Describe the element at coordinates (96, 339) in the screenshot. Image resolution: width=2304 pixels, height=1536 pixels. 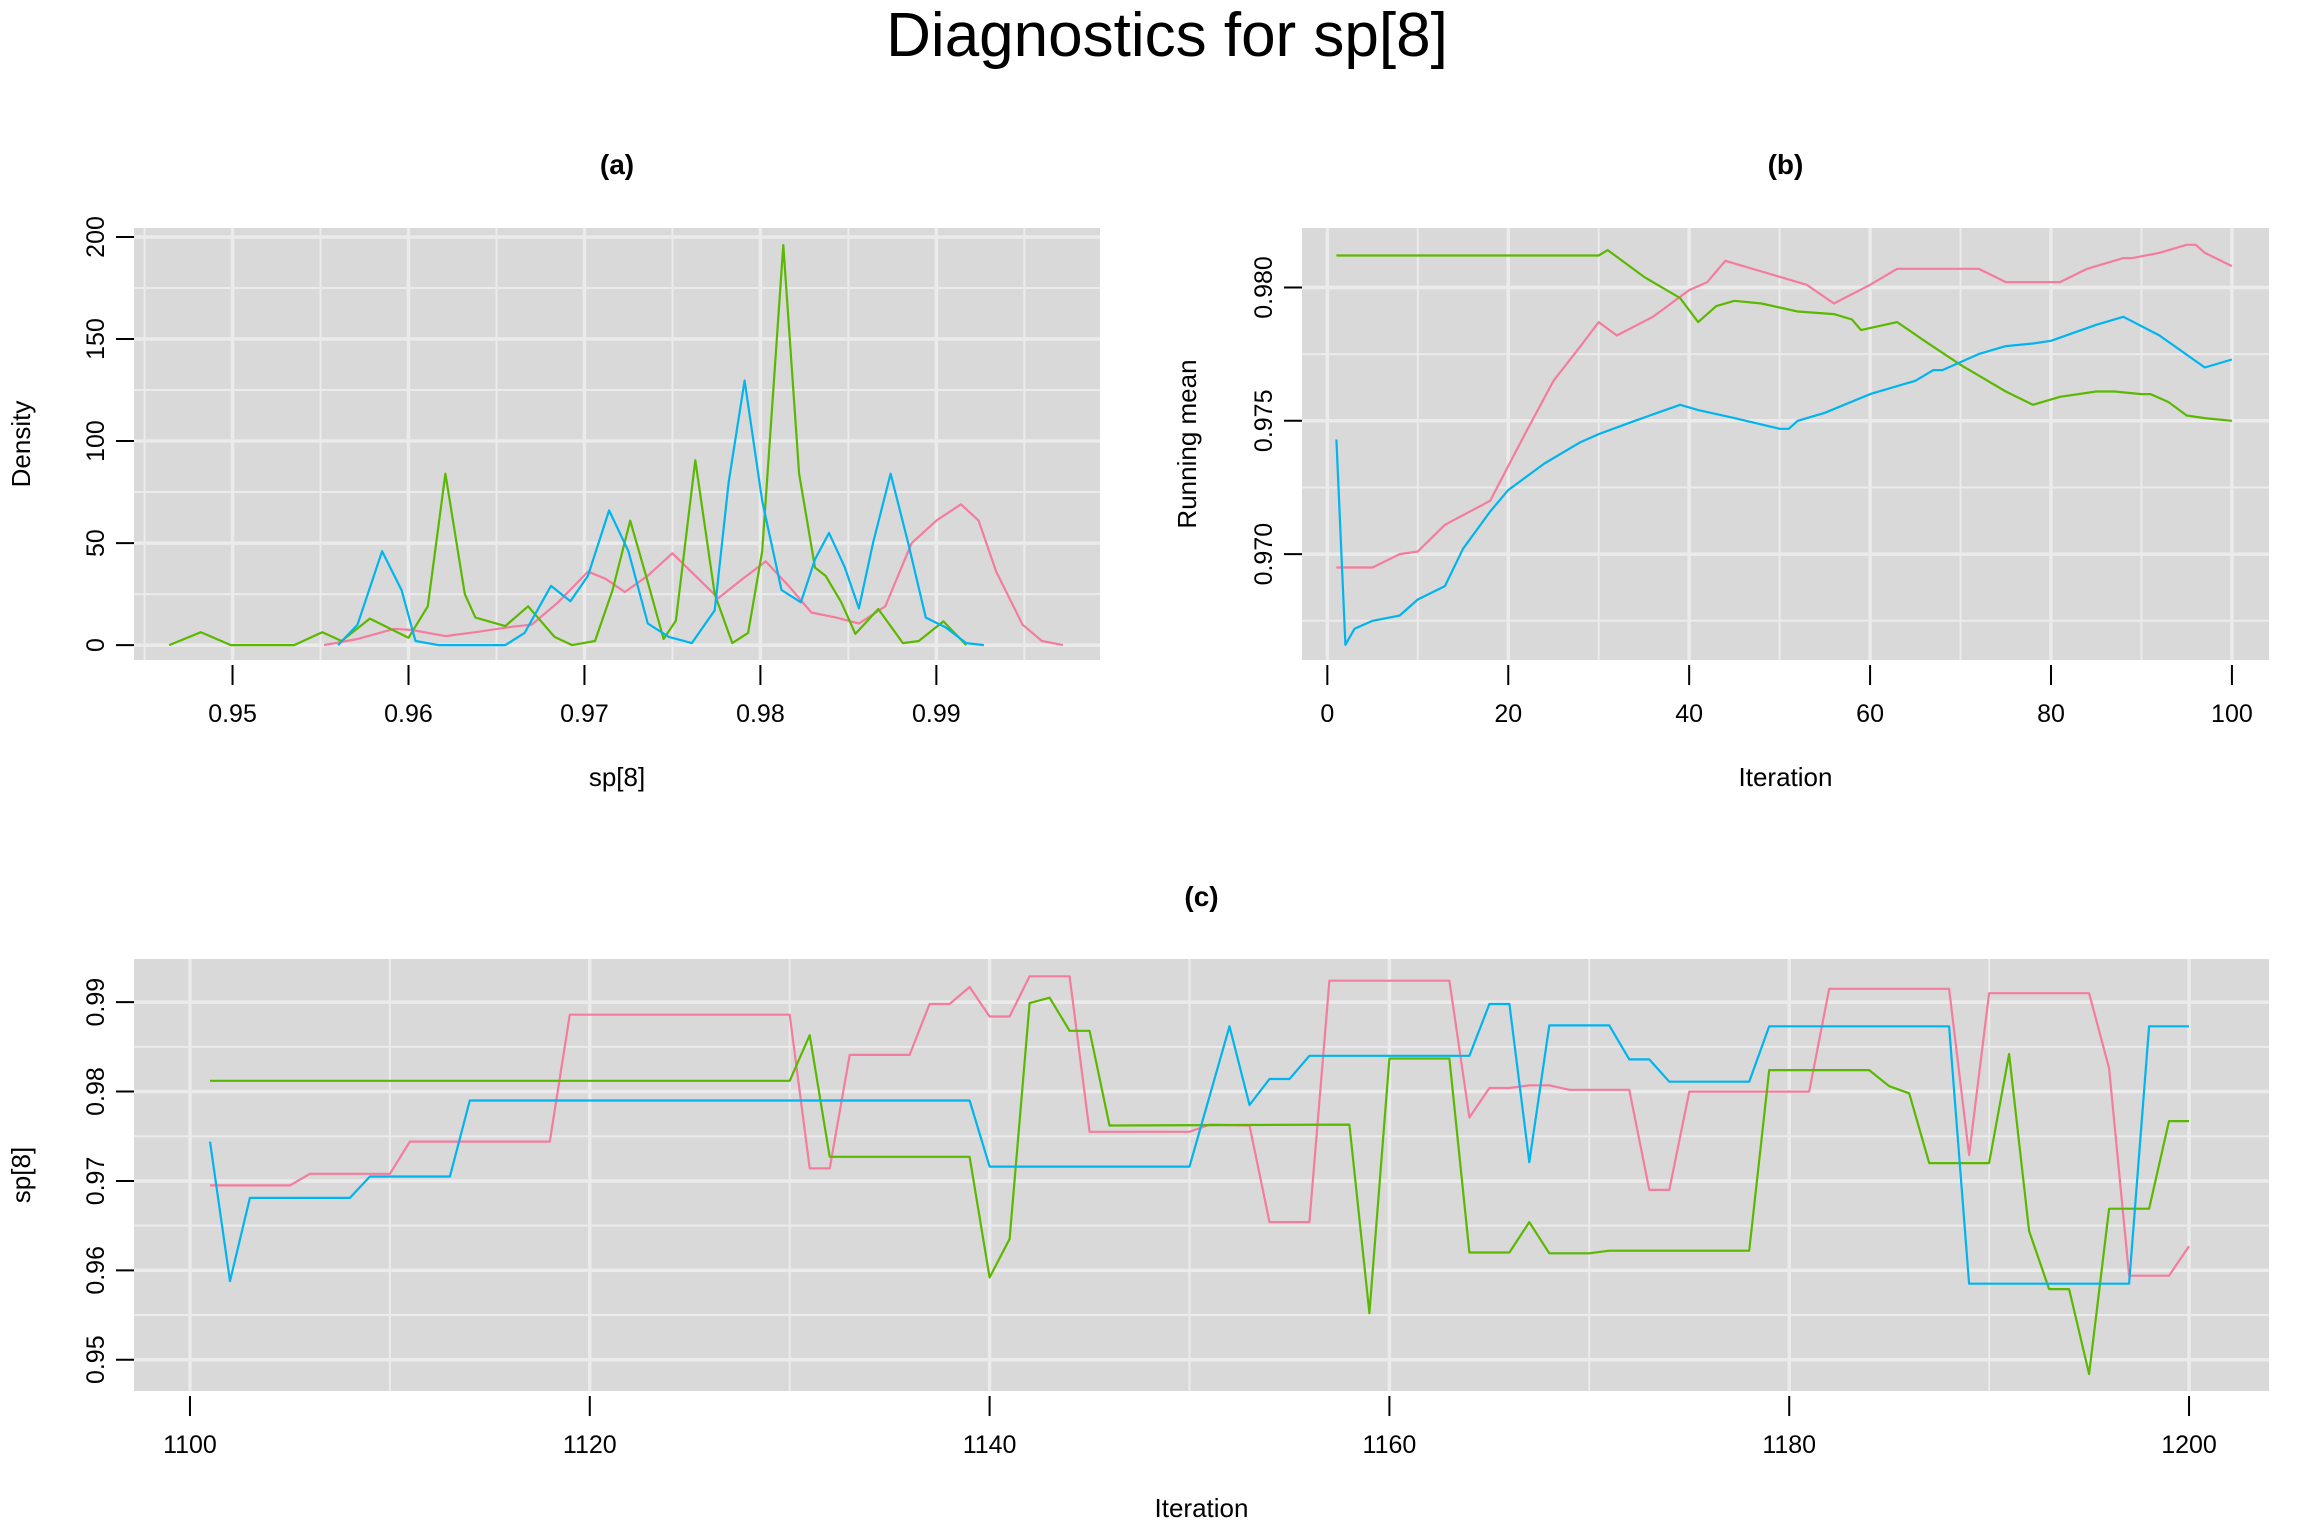
I see `y-tick-label: 150` at that location.